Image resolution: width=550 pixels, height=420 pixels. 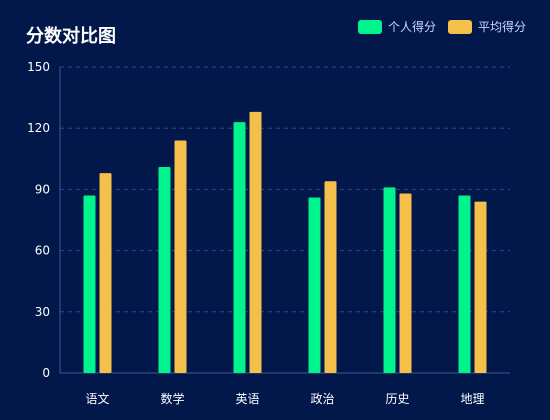 What do you see at coordinates (501, 27) in the screenshot?
I see `legend-label-average: 平均得分` at bounding box center [501, 27].